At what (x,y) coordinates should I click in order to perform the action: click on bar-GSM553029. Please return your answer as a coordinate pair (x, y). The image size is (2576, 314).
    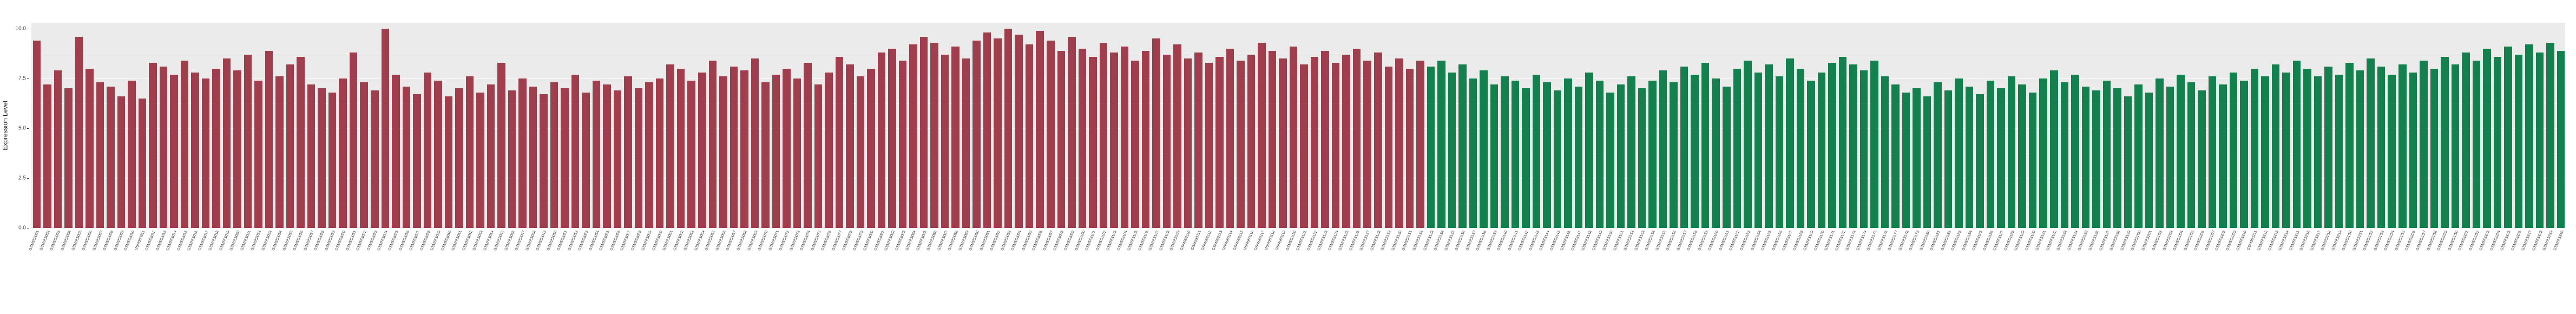
    Looking at the image, I should click on (332, 160).